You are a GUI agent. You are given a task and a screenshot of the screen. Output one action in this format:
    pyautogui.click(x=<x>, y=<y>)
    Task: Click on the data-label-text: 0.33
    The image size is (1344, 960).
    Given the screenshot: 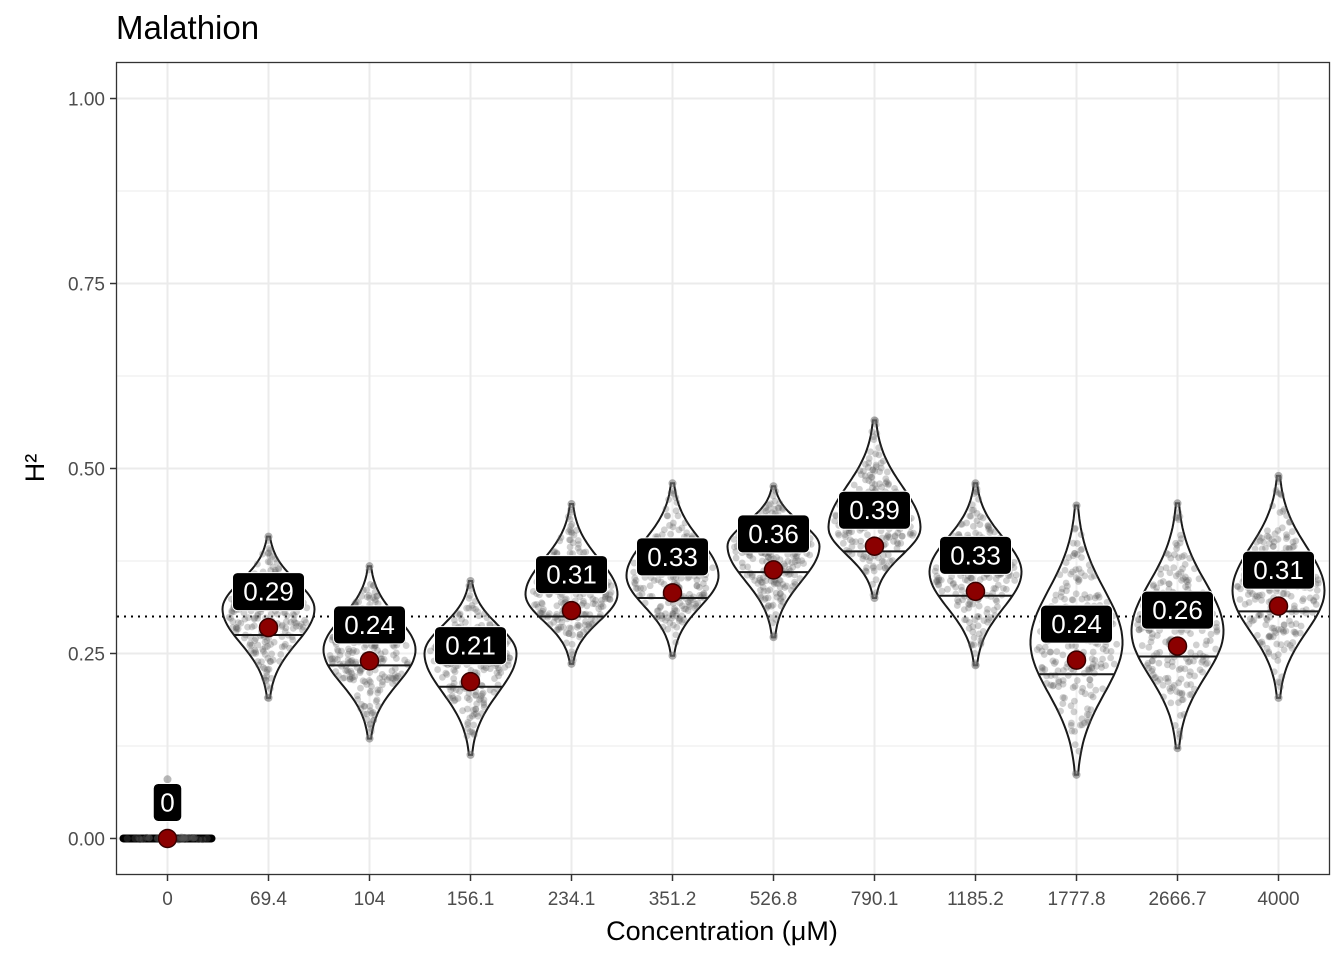 What is the action you would take?
    pyautogui.click(x=975, y=555)
    